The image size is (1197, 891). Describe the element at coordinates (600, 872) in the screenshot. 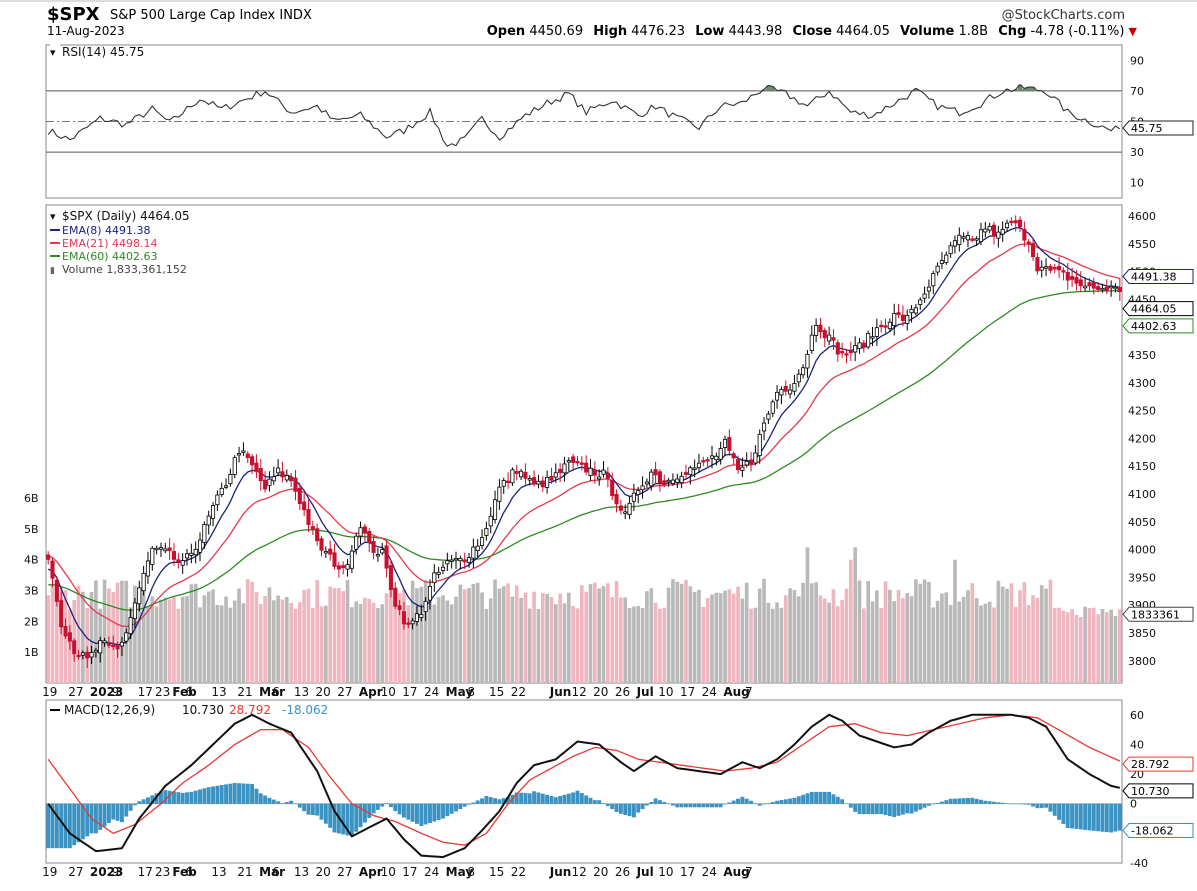

I see `x-tick-label-macd: 20` at that location.